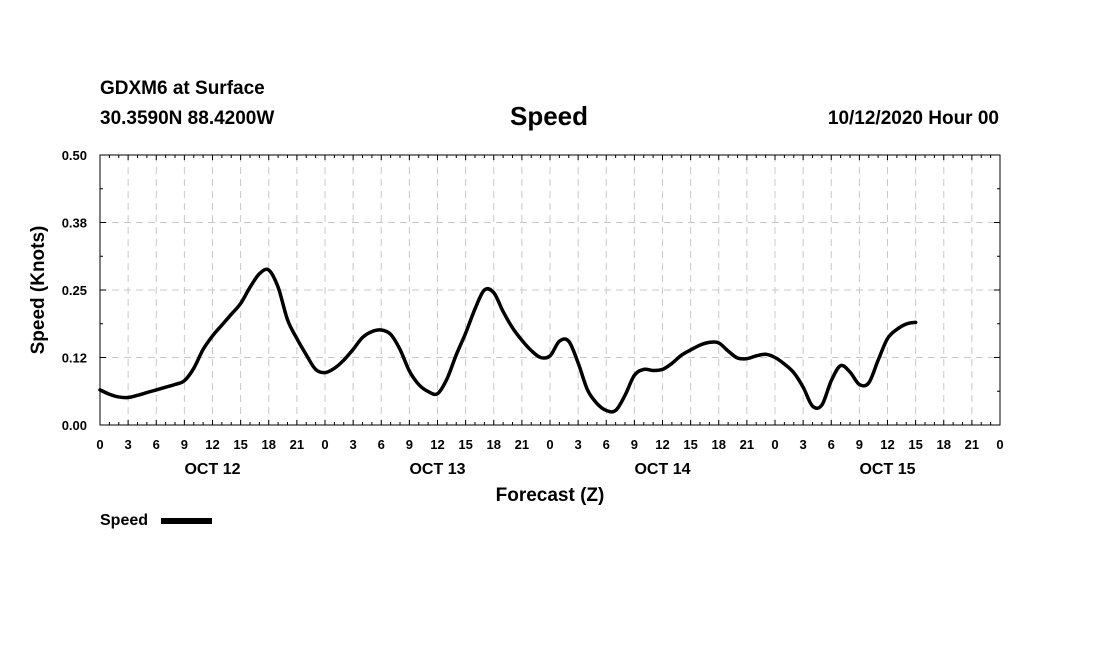  I want to click on y-tick-label: 0.00, so click(74, 425).